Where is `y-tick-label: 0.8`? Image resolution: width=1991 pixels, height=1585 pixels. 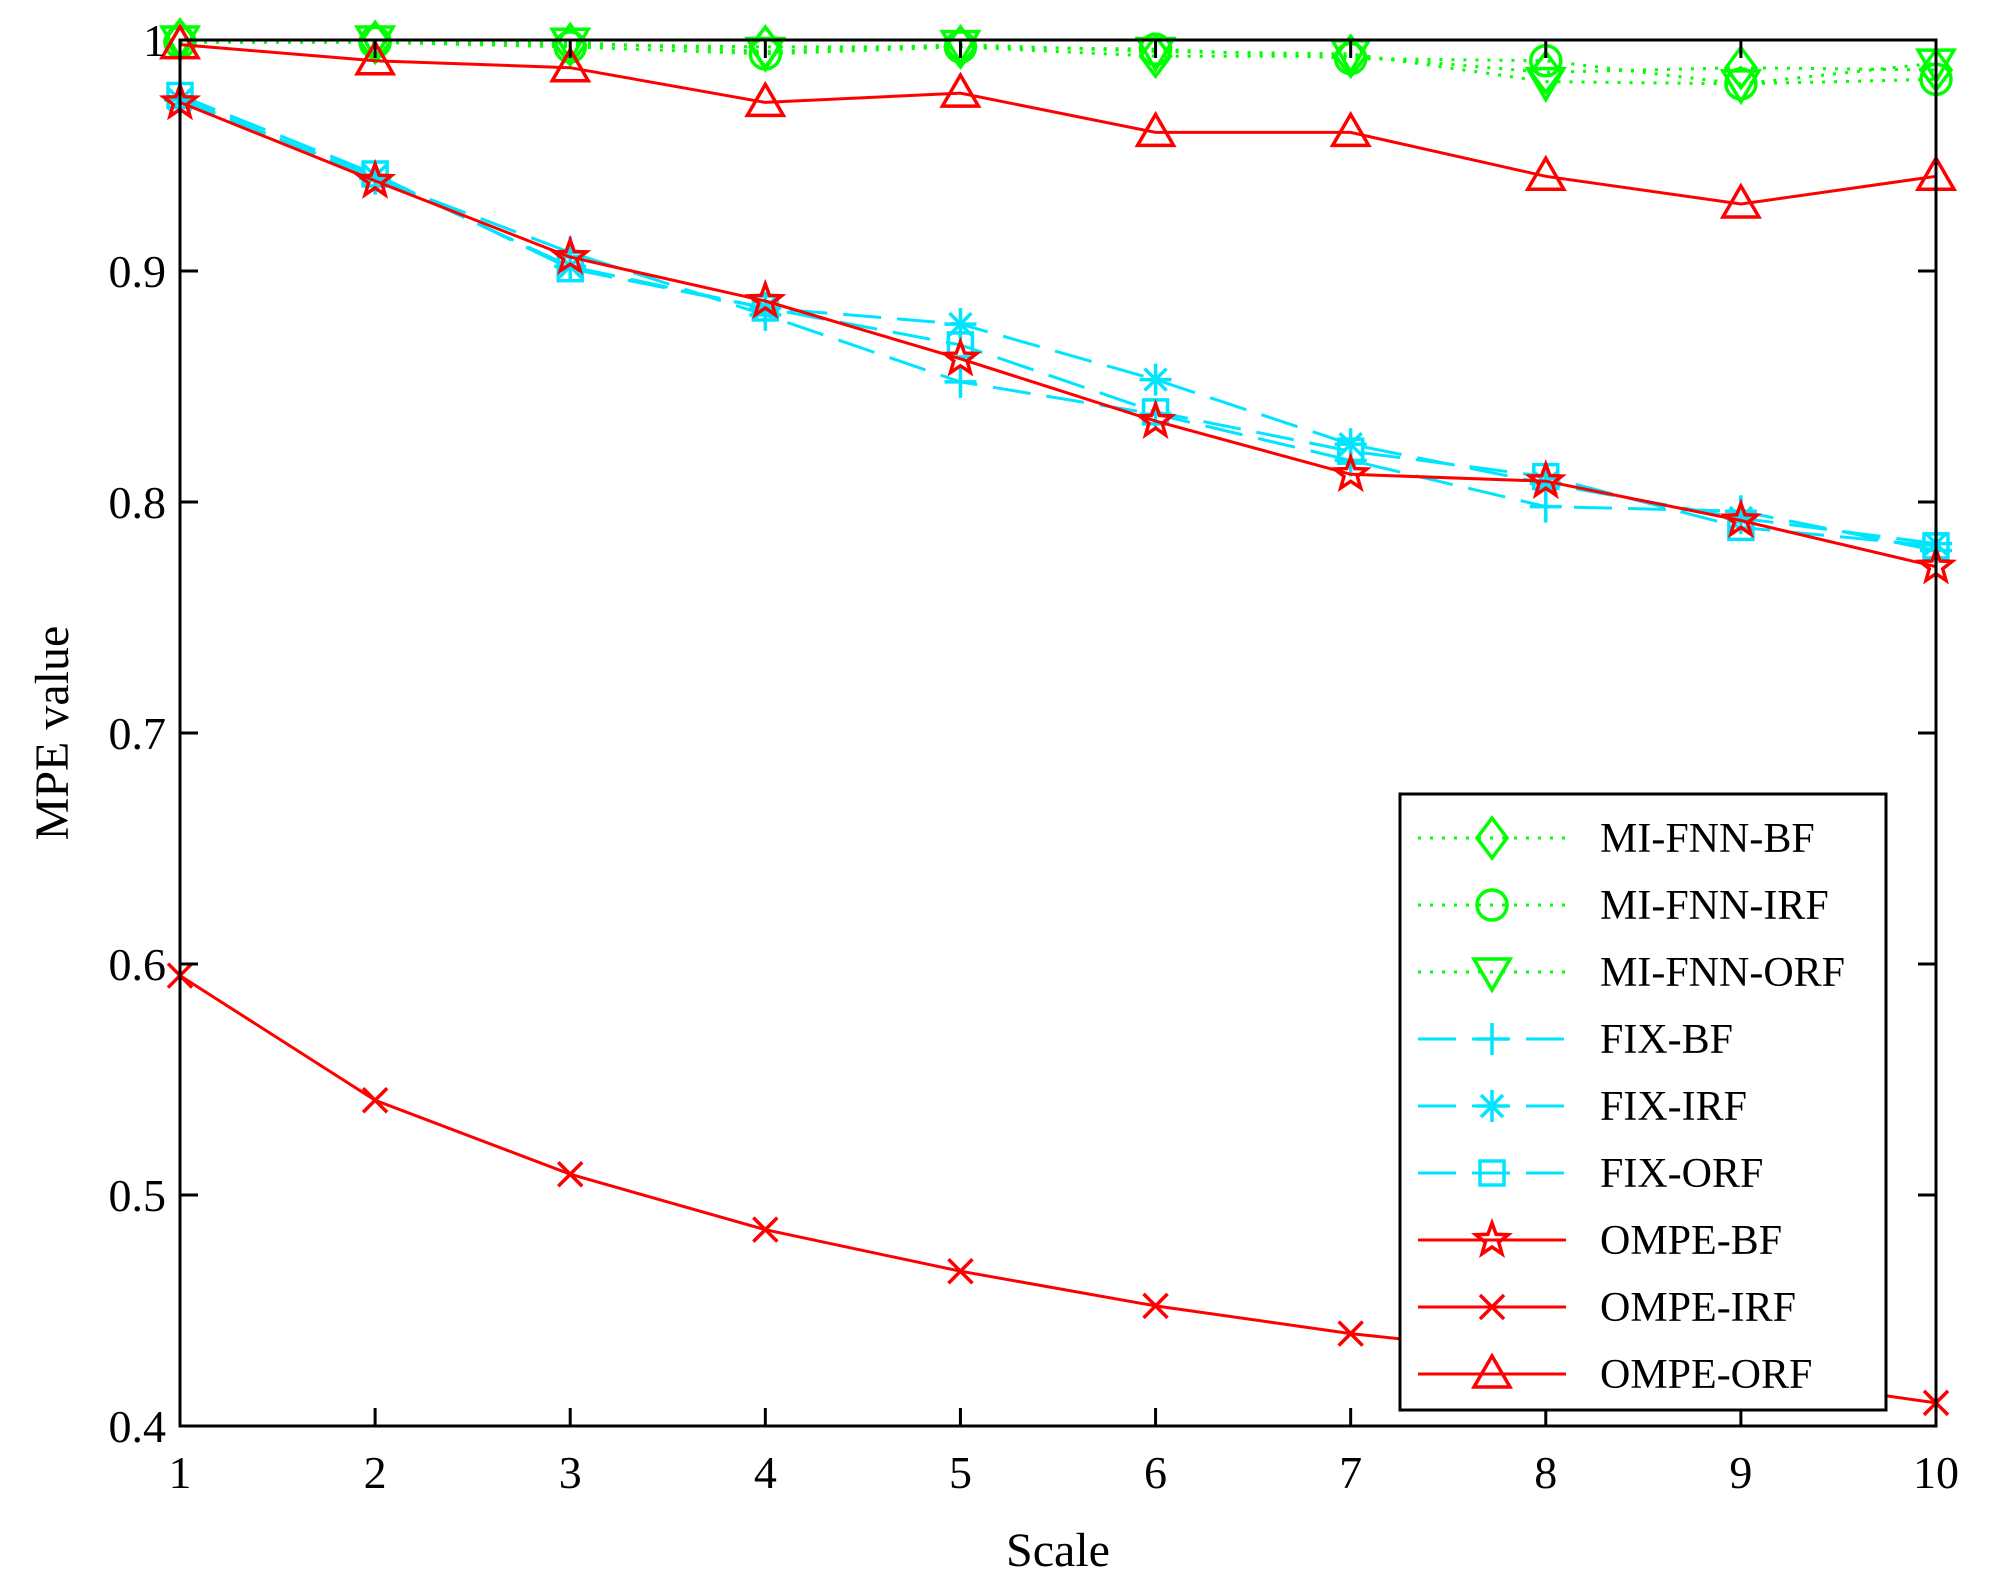
y-tick-label: 0.8 is located at coordinates (138, 502).